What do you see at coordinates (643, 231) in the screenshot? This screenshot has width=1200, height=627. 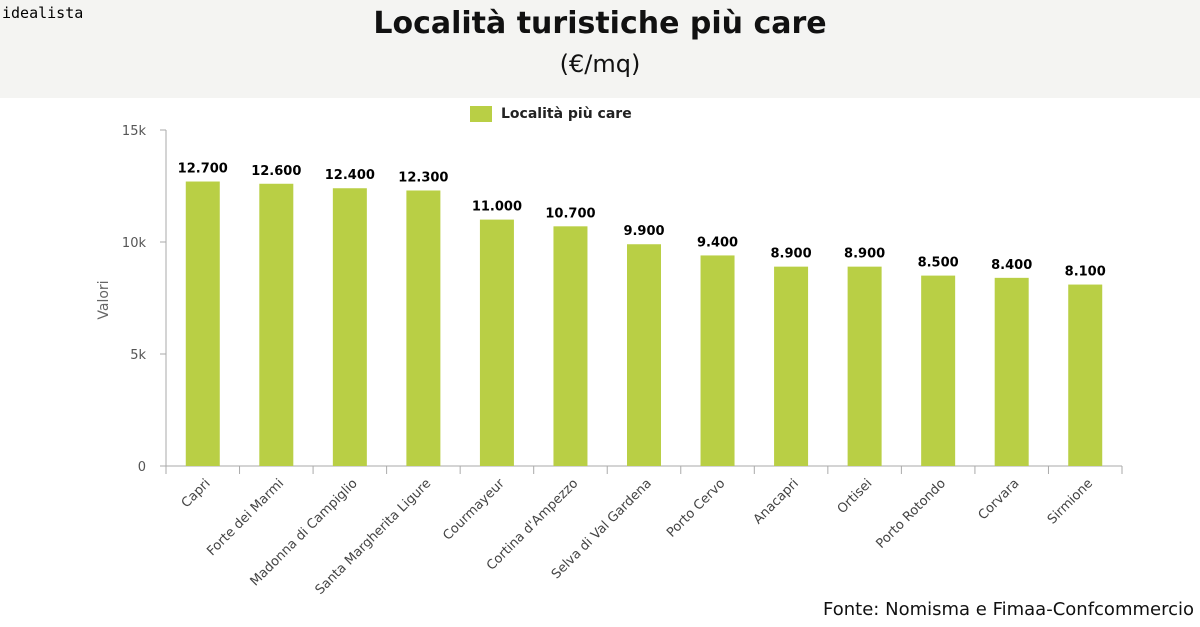 I see `data-label: 9.900` at bounding box center [643, 231].